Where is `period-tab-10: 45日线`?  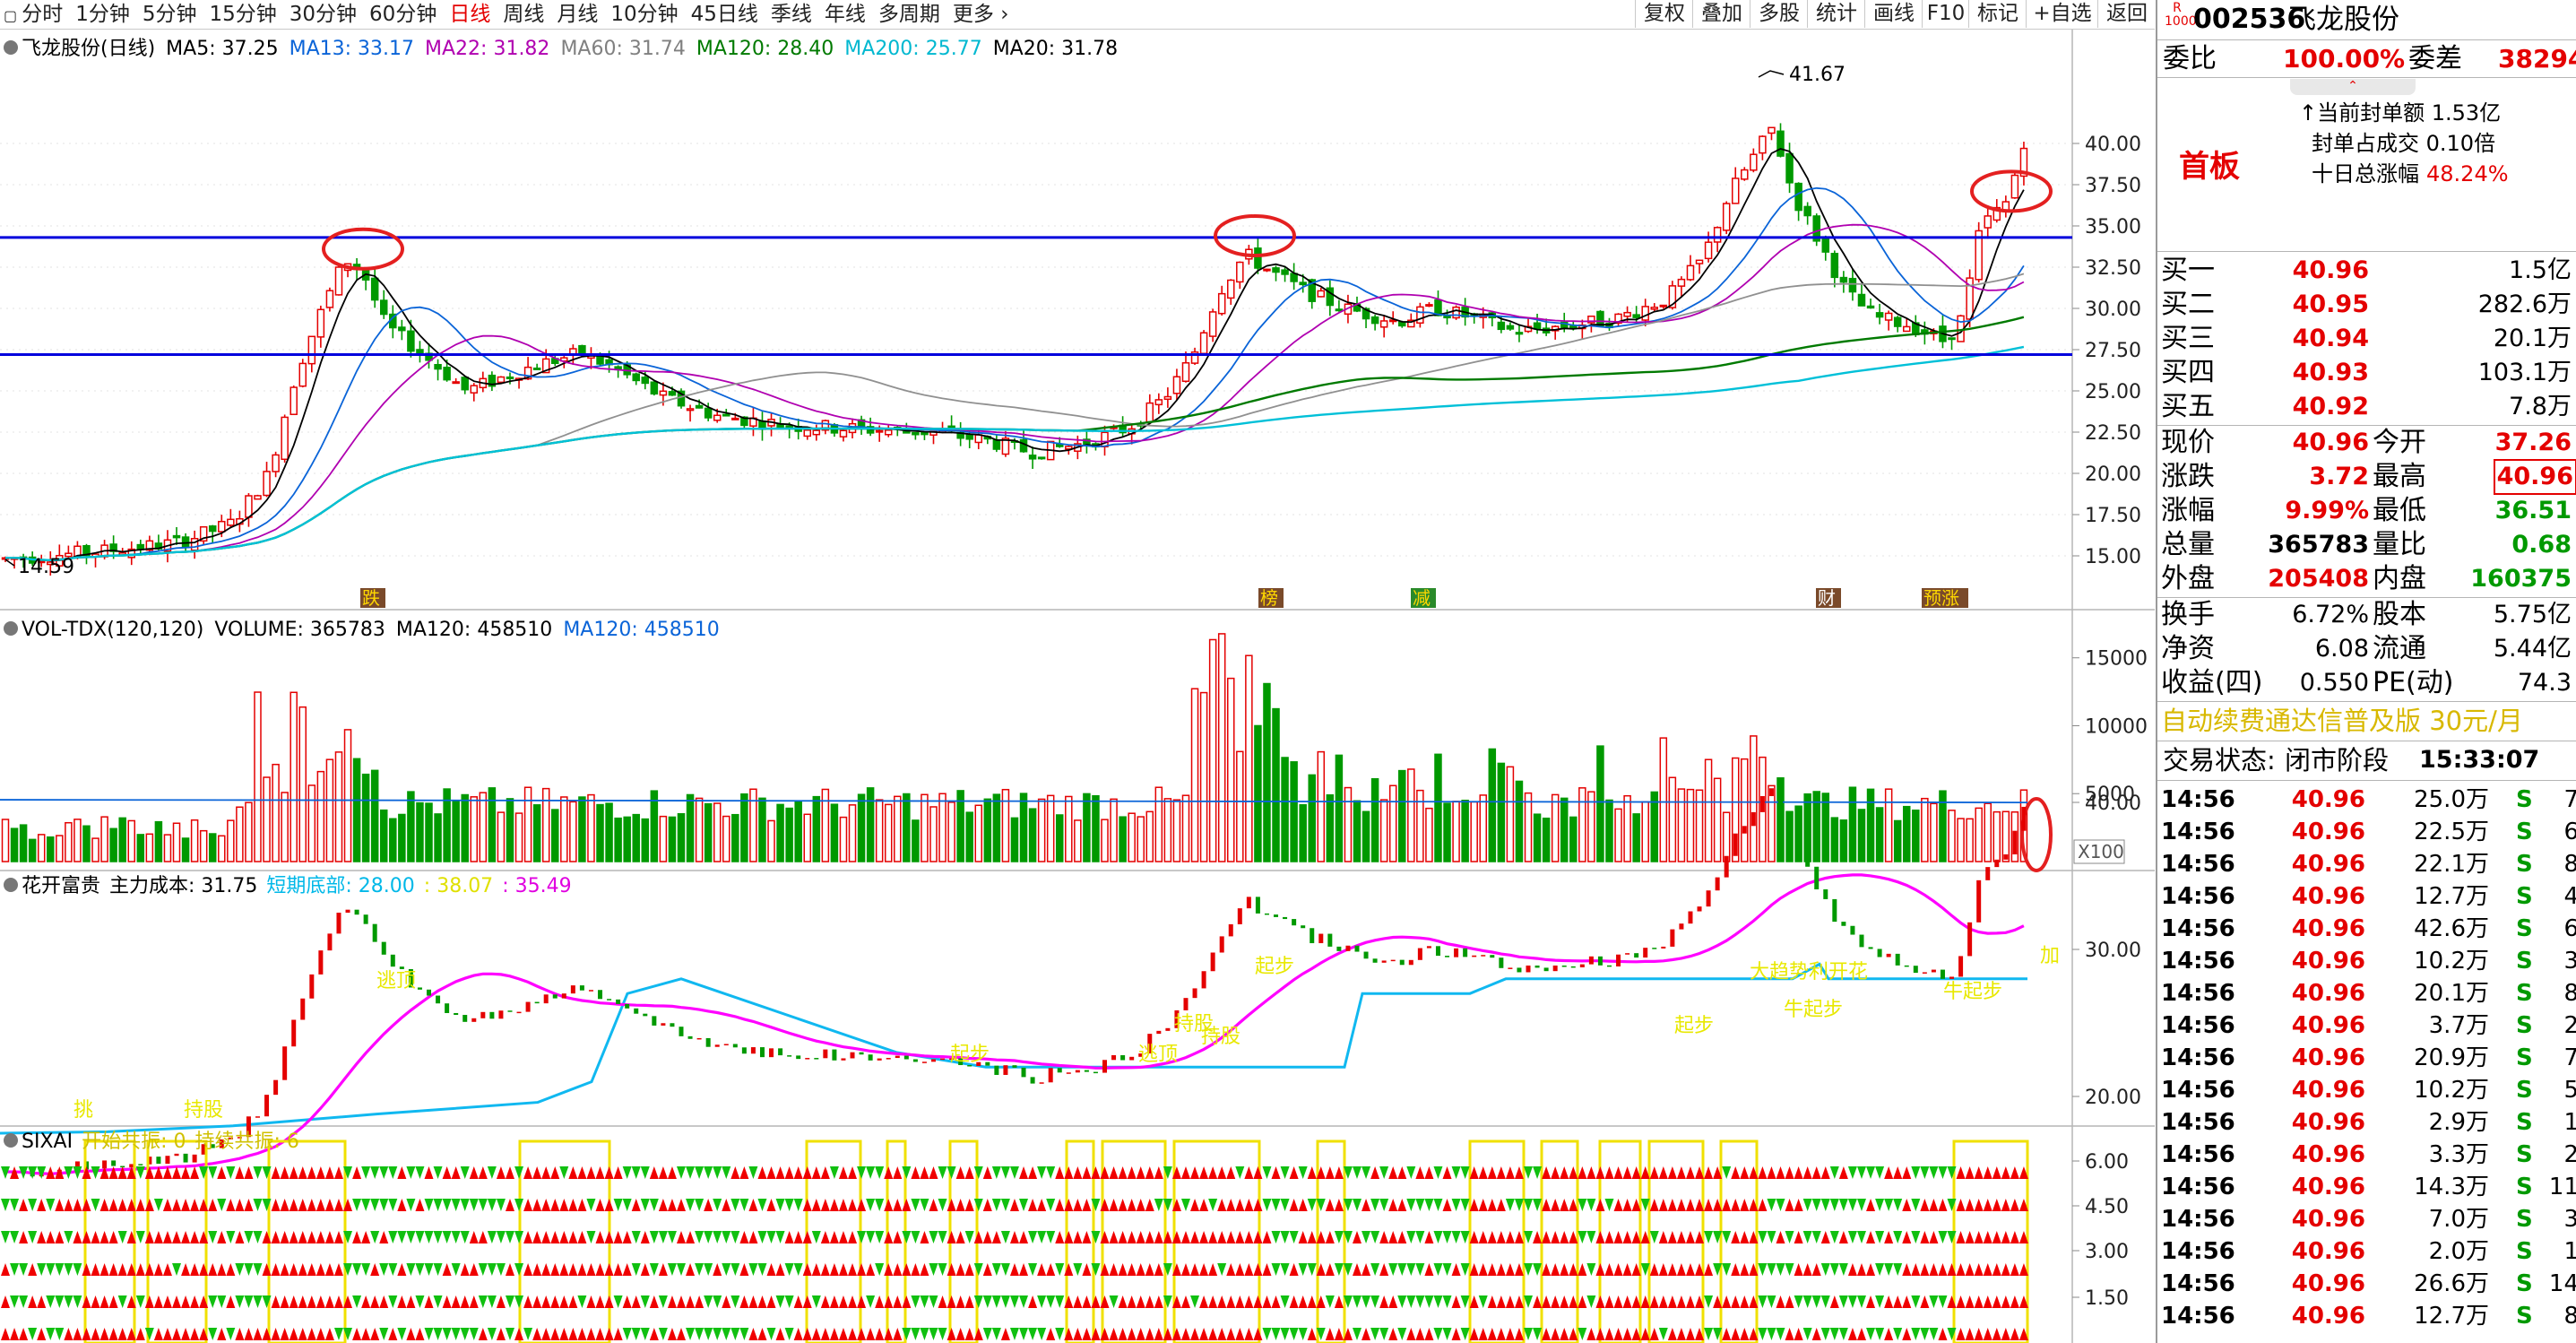
period-tab-10: 45日线 is located at coordinates (724, 14).